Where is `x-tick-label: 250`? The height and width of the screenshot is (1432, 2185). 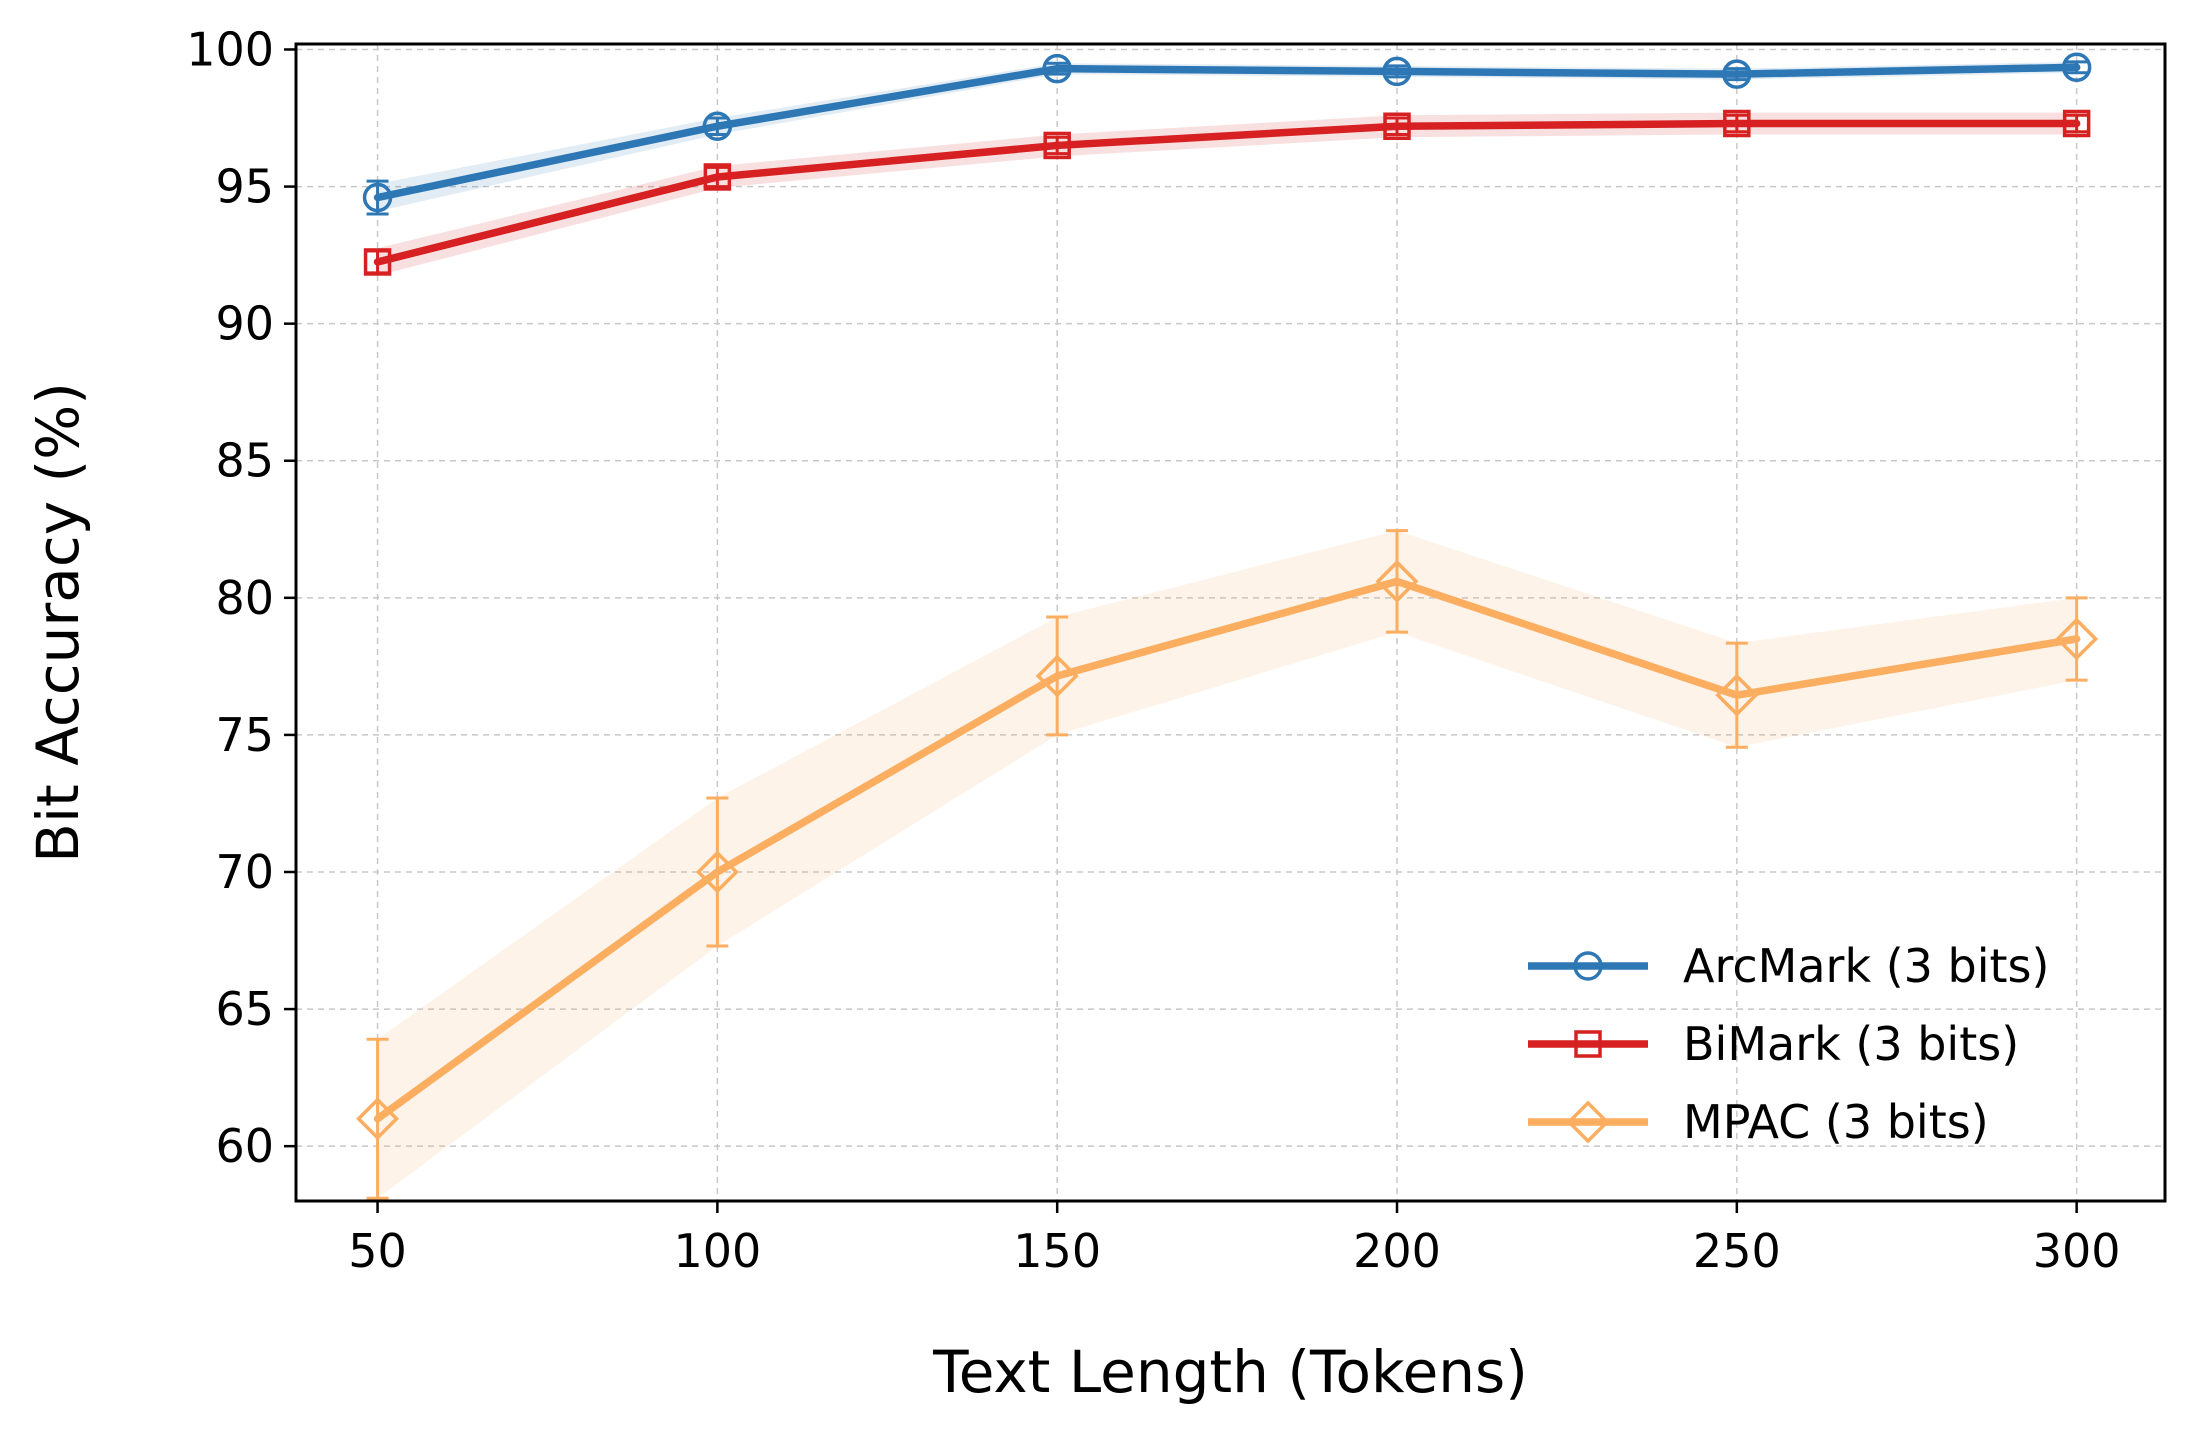
x-tick-label: 250 is located at coordinates (1737, 1251).